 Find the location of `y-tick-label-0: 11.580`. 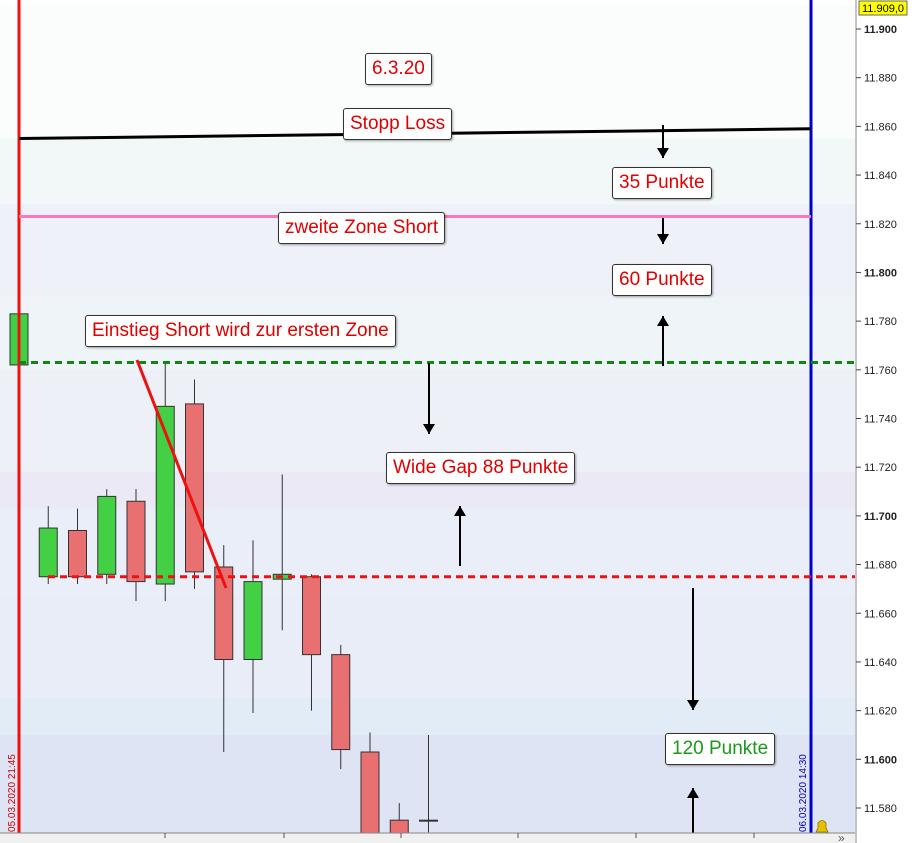

y-tick-label-0: 11.580 is located at coordinates (880, 809).